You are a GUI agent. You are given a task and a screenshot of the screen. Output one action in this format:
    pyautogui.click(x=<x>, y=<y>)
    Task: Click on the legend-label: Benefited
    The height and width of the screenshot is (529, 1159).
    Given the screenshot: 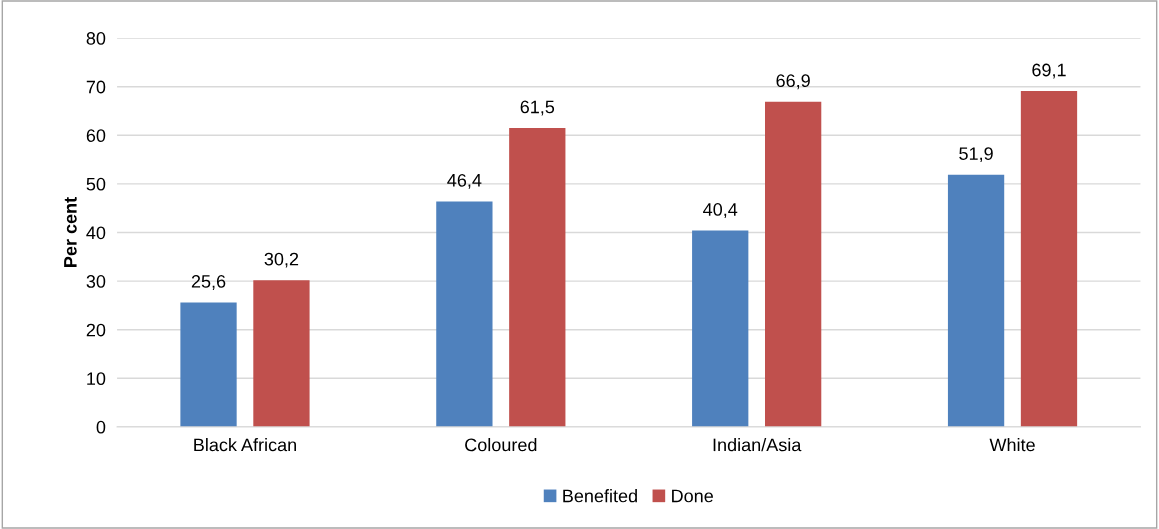 What is the action you would take?
    pyautogui.click(x=600, y=496)
    